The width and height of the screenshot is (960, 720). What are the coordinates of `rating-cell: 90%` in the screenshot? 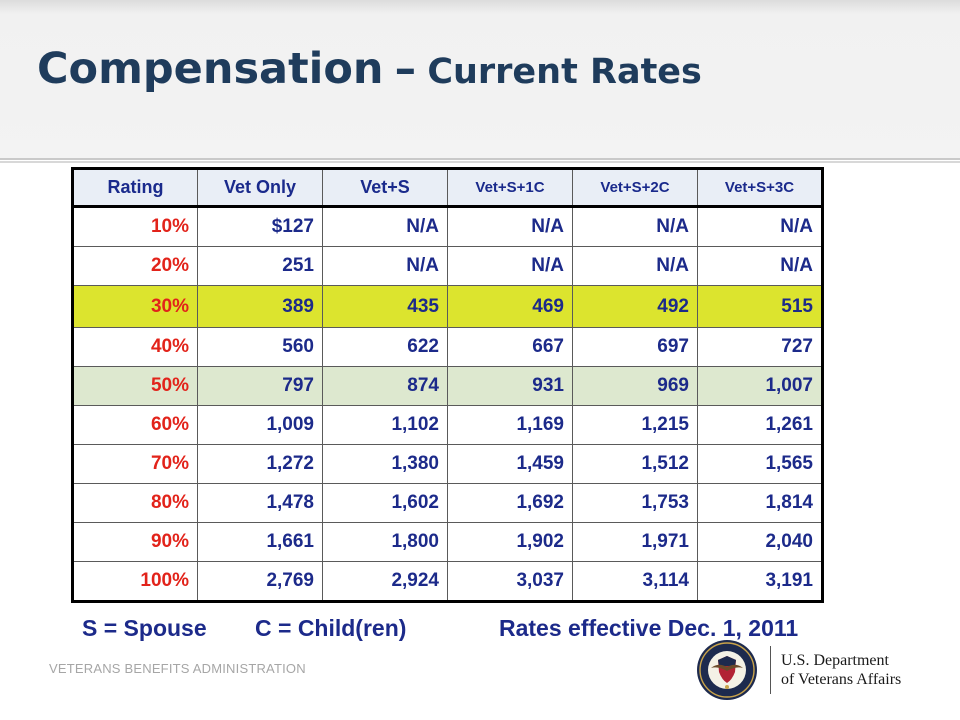 It's located at (135, 542).